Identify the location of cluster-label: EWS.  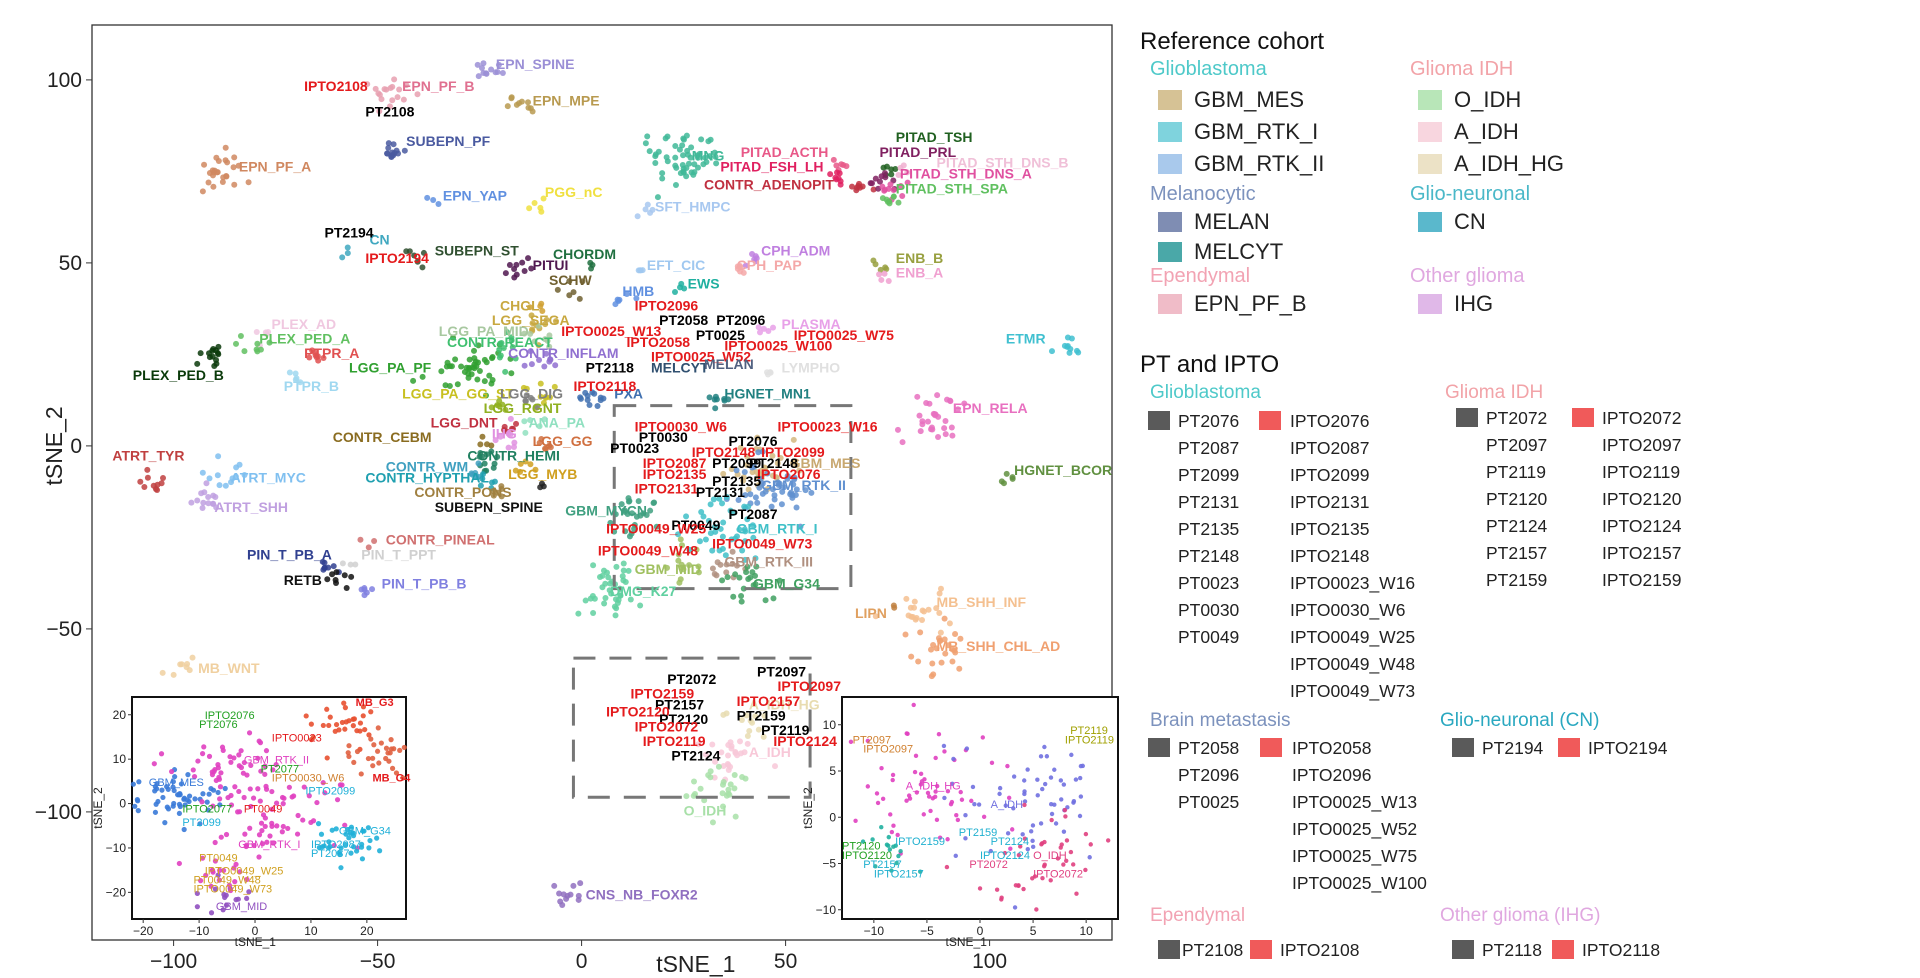
(704, 284).